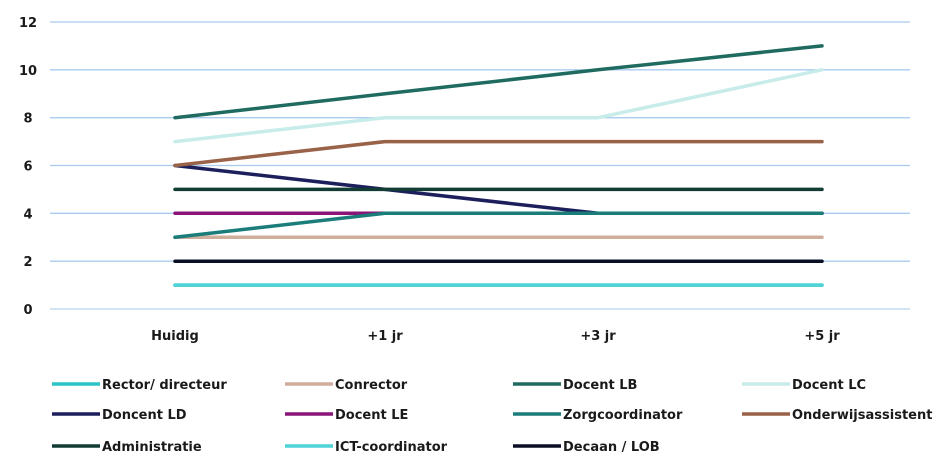  Describe the element at coordinates (27, 119) in the screenshot. I see `y-tick-label: 8` at that location.